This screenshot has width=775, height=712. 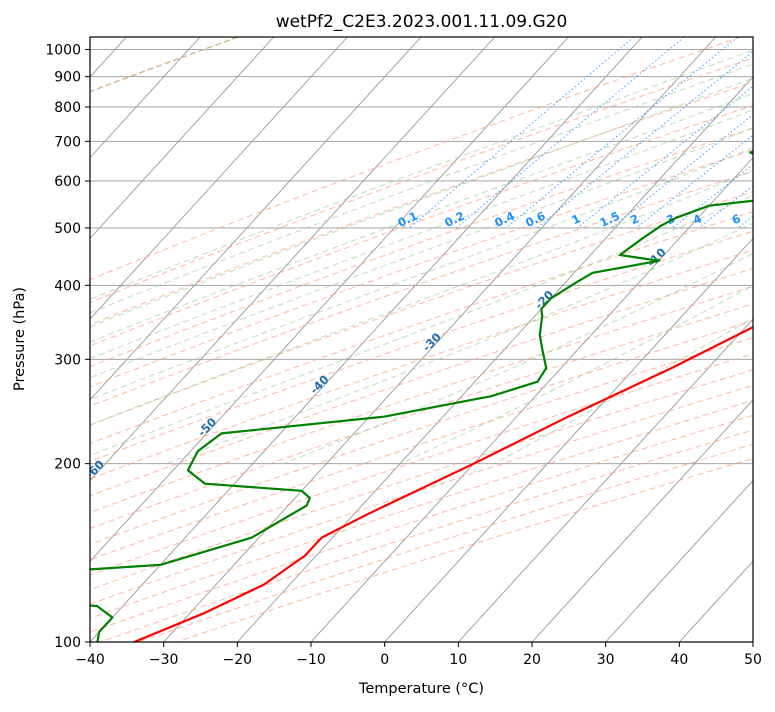 I want to click on y-tick-label: 400, so click(x=67, y=286).